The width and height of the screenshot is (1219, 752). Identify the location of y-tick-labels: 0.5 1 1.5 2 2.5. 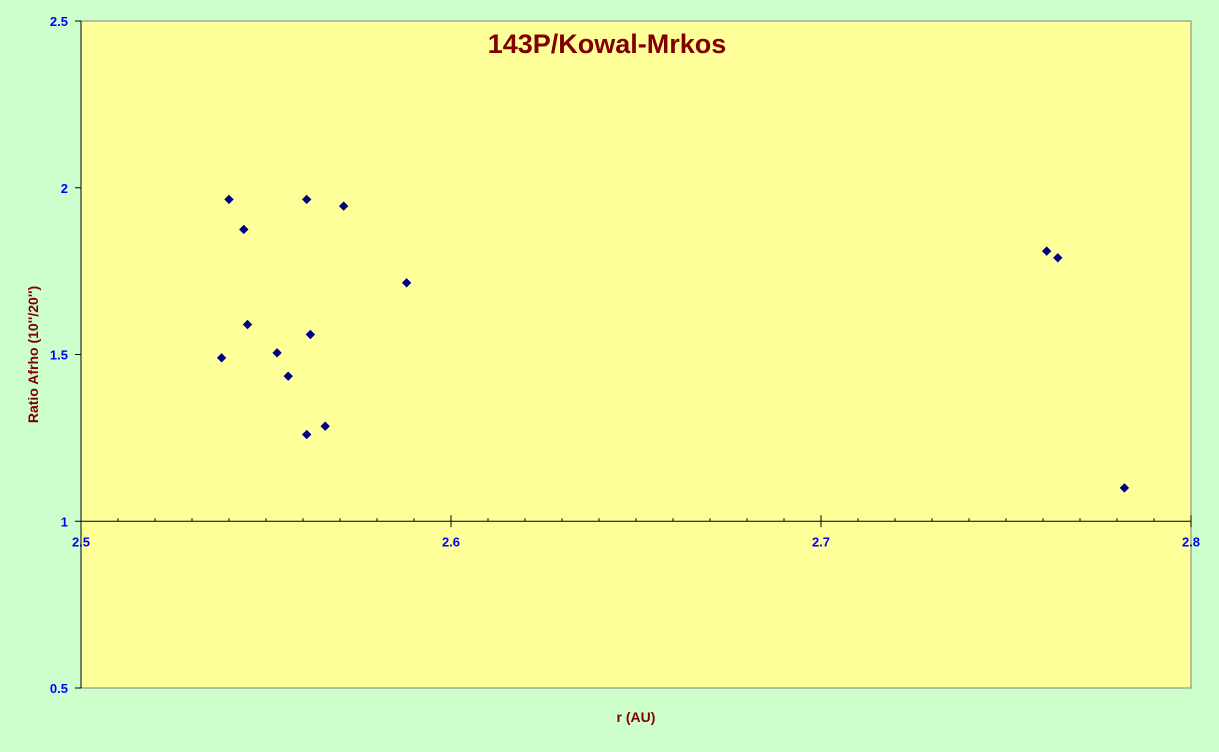
(59, 355).